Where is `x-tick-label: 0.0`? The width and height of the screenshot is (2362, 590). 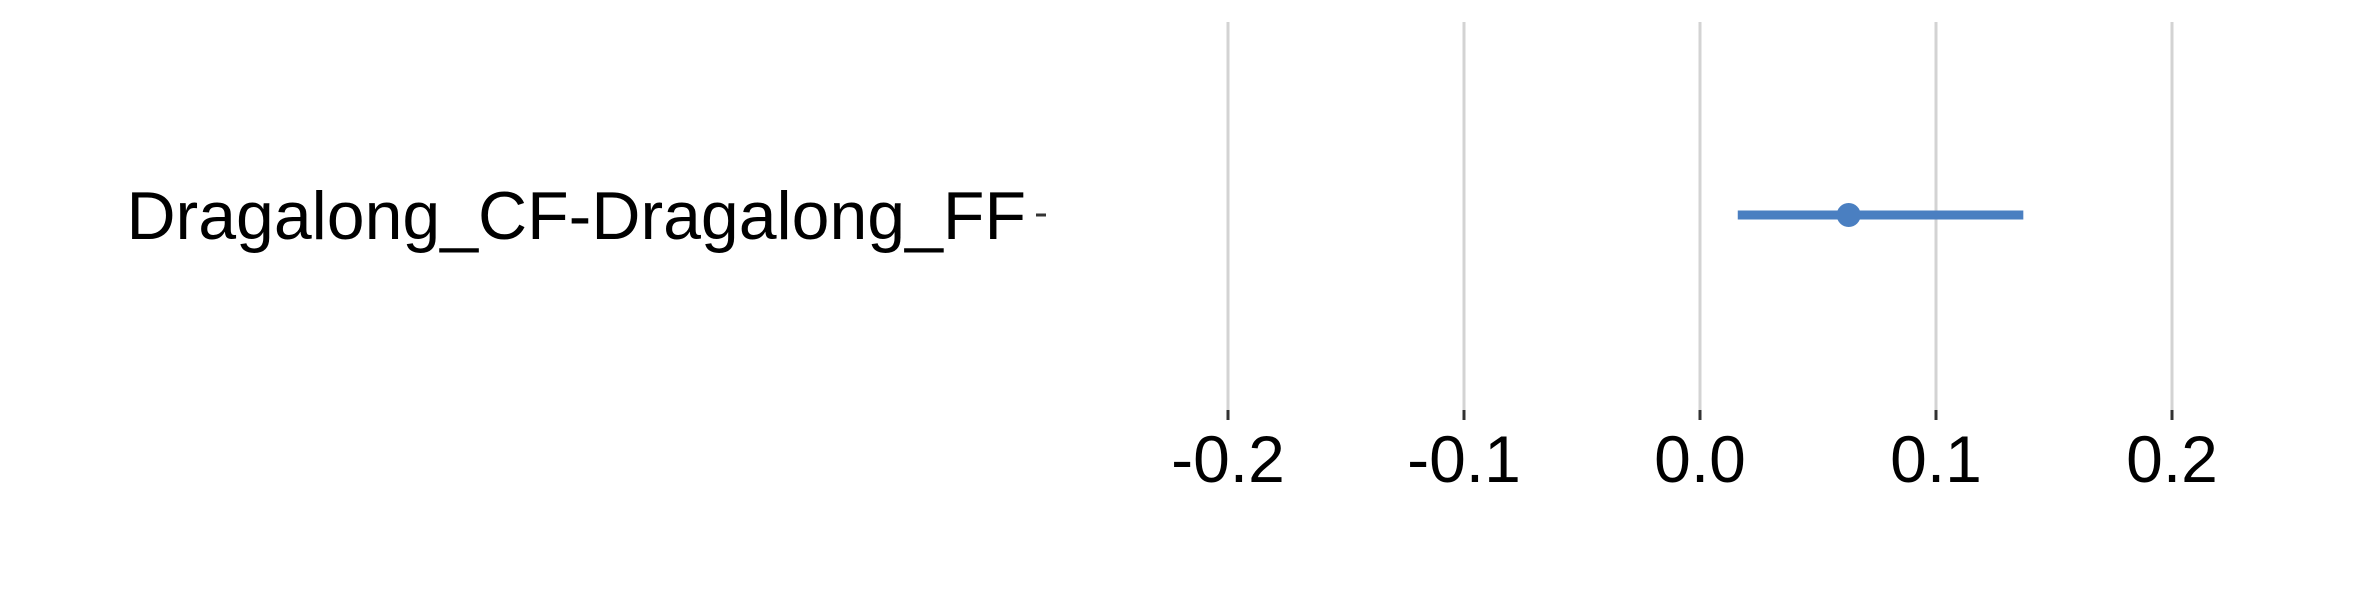 x-tick-label: 0.0 is located at coordinates (1700, 459).